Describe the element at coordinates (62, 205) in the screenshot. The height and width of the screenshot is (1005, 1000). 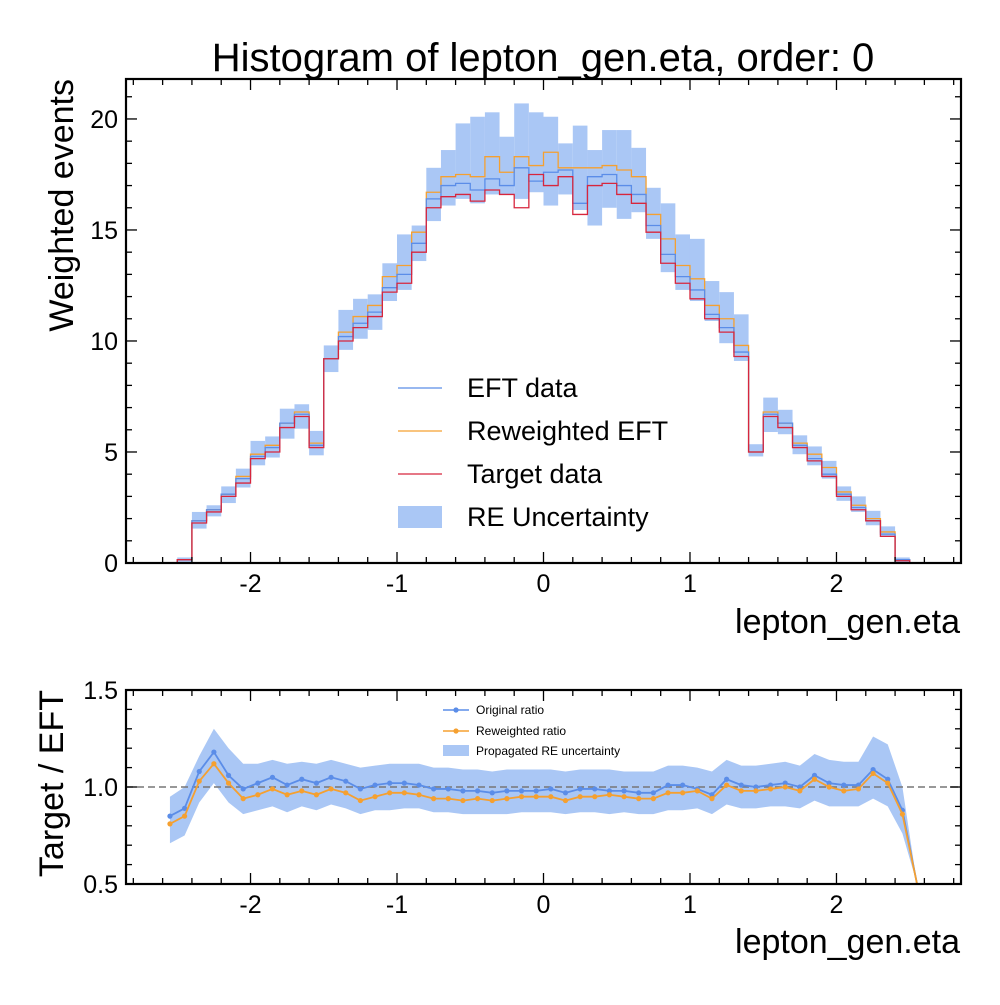
I see `histogram-y-axis-label: Weighted events` at that location.